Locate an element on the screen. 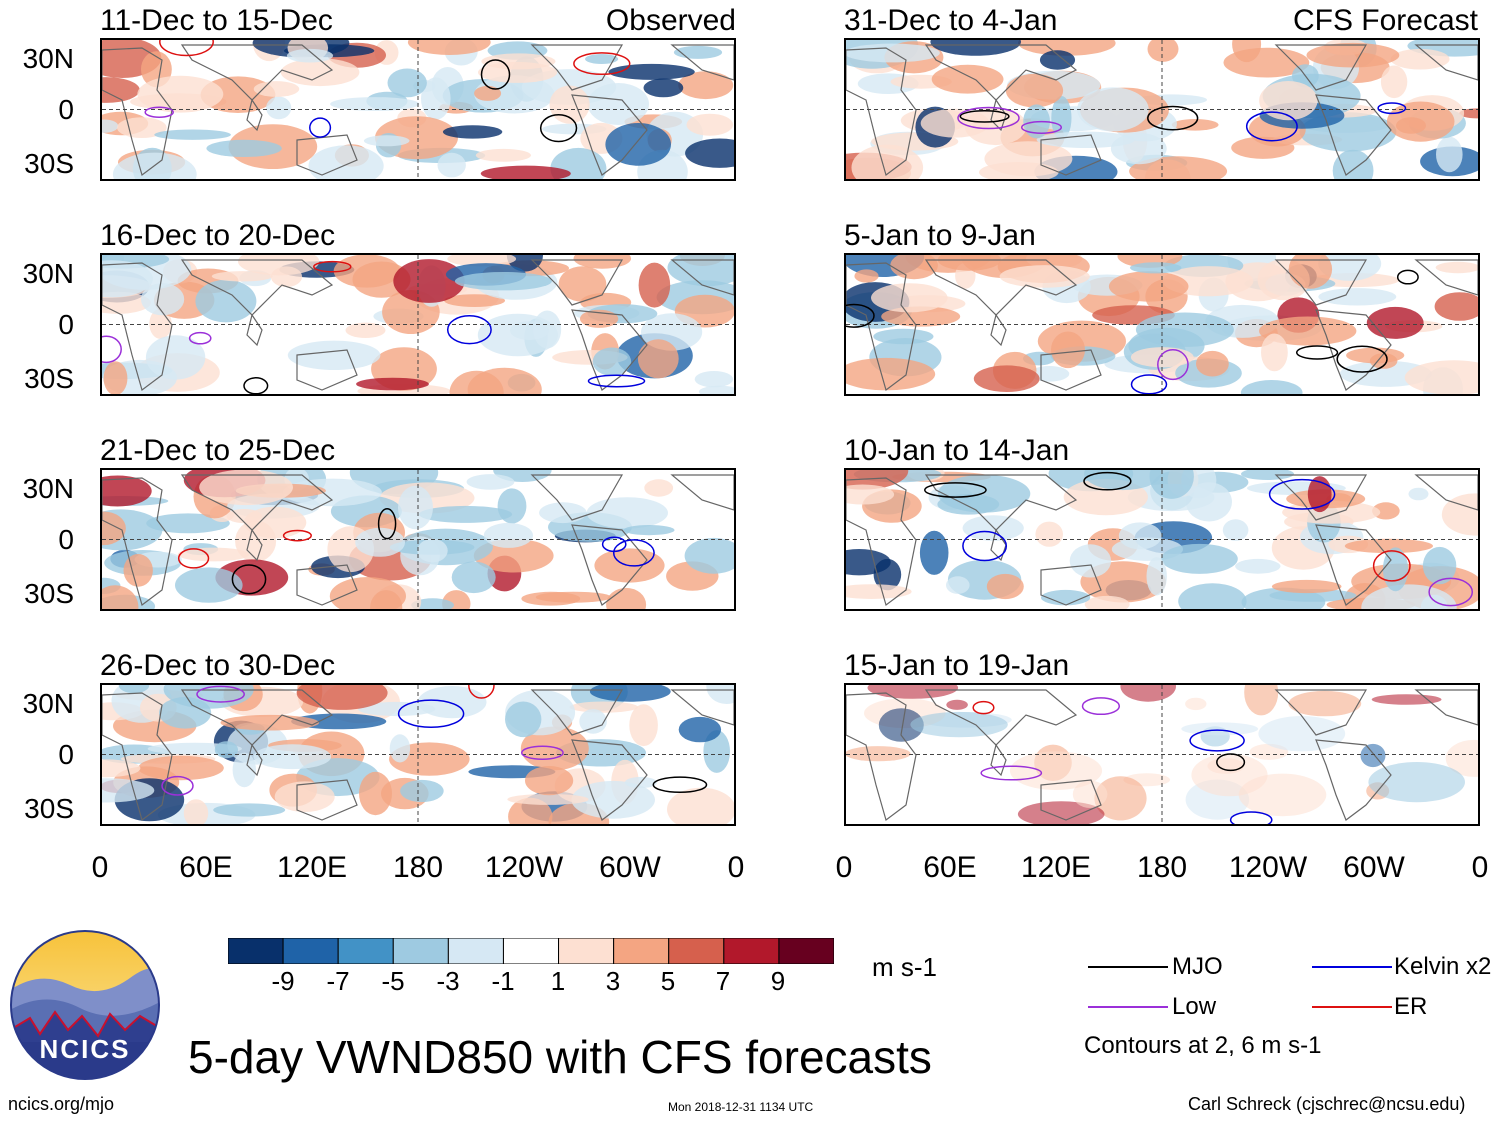 The height and width of the screenshot is (1121, 1510). low-line is located at coordinates (1128, 1007).